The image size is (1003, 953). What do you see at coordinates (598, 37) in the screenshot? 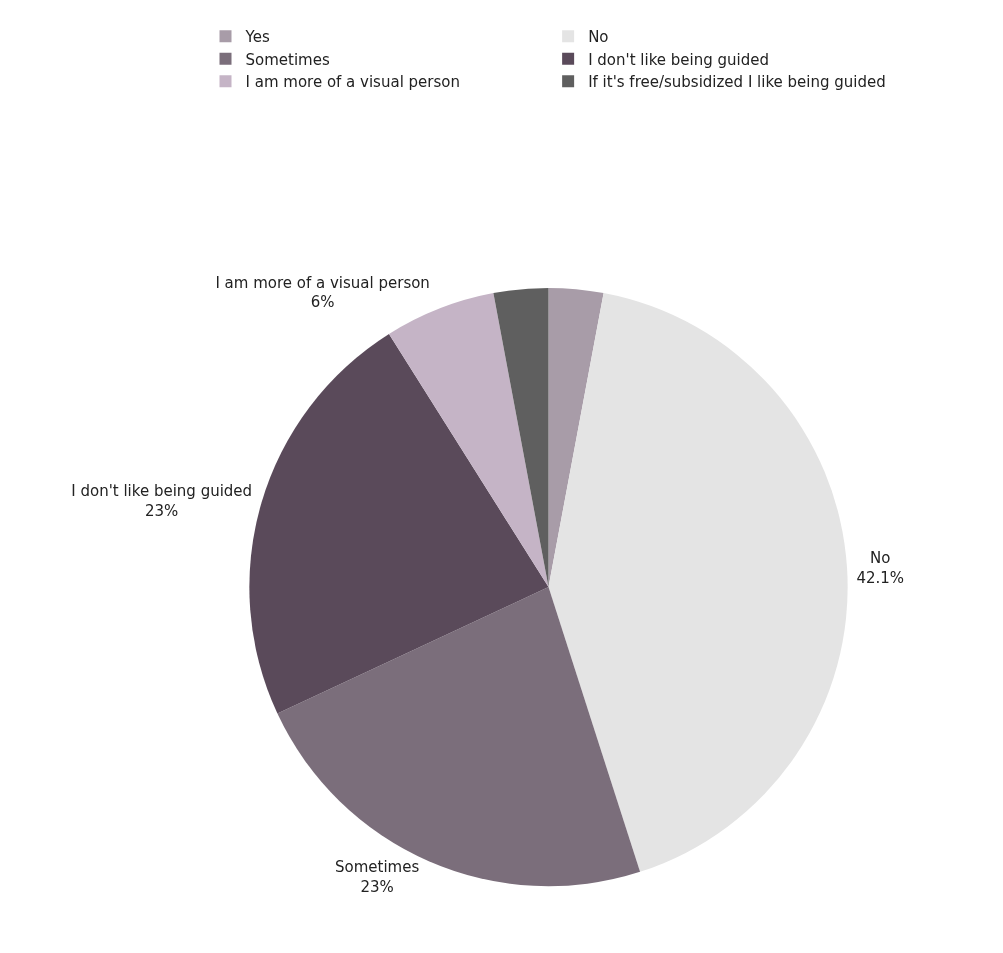
I see `legend-label: No` at bounding box center [598, 37].